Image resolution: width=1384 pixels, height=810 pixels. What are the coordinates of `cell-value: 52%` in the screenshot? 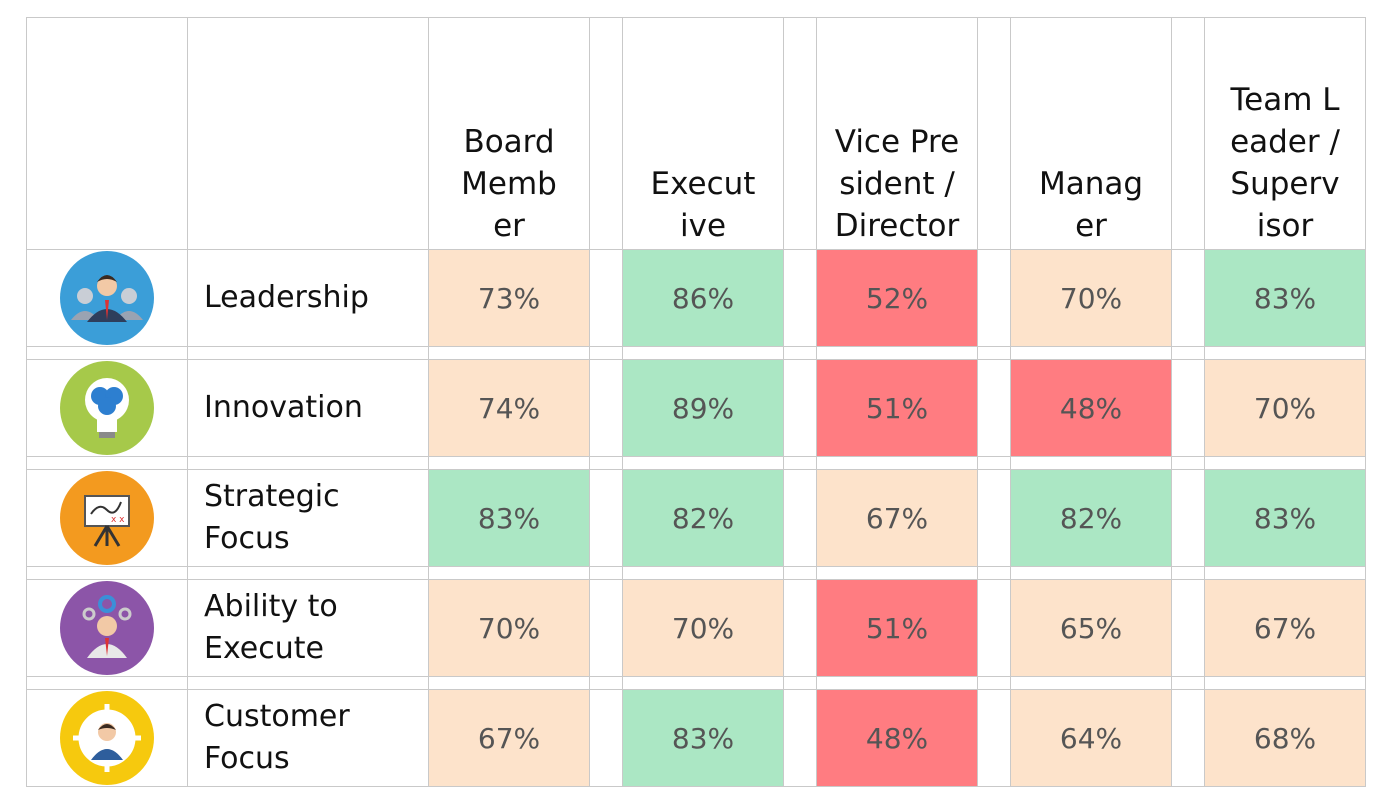 It's located at (897, 298).